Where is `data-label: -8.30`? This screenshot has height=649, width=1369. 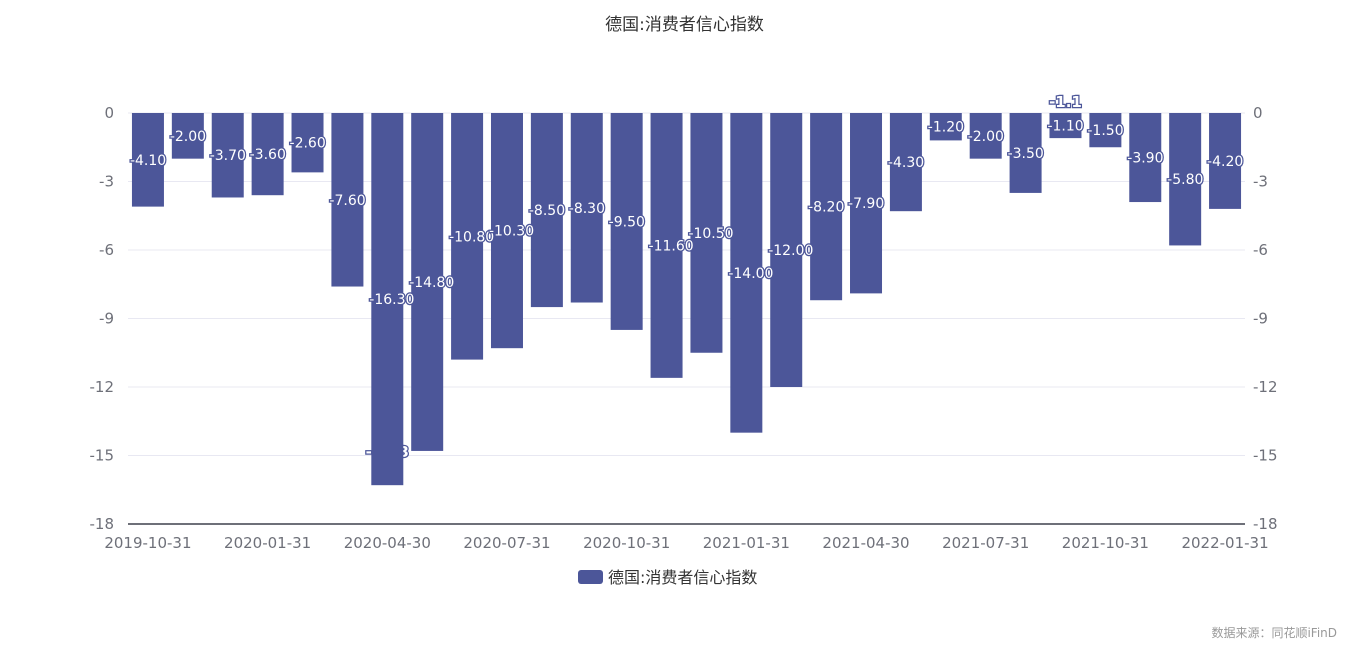
data-label: -8.30 is located at coordinates (587, 209).